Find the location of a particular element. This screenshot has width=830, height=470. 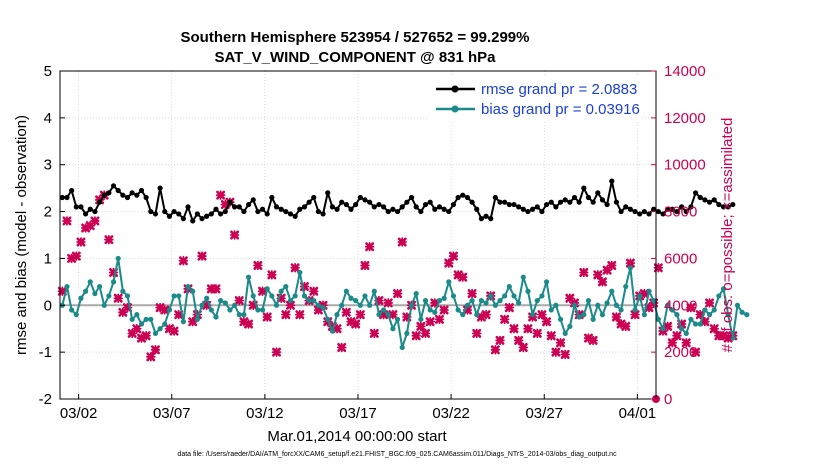

y2-tick-label: 0 is located at coordinates (668, 399).